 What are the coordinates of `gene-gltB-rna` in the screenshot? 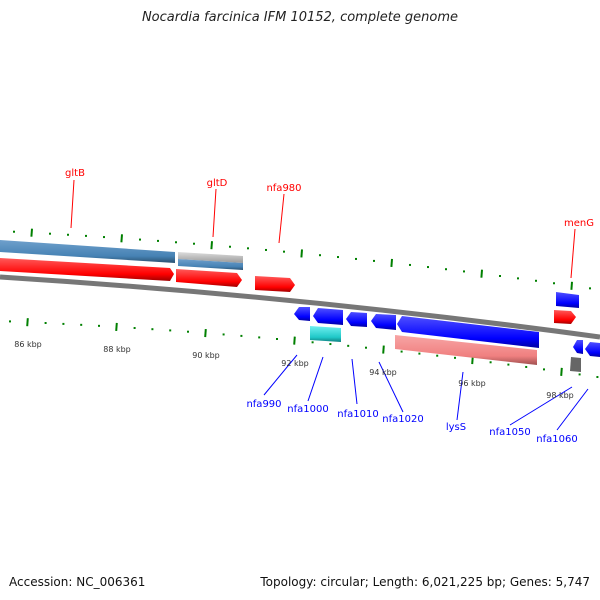 It's located at (87, 251).